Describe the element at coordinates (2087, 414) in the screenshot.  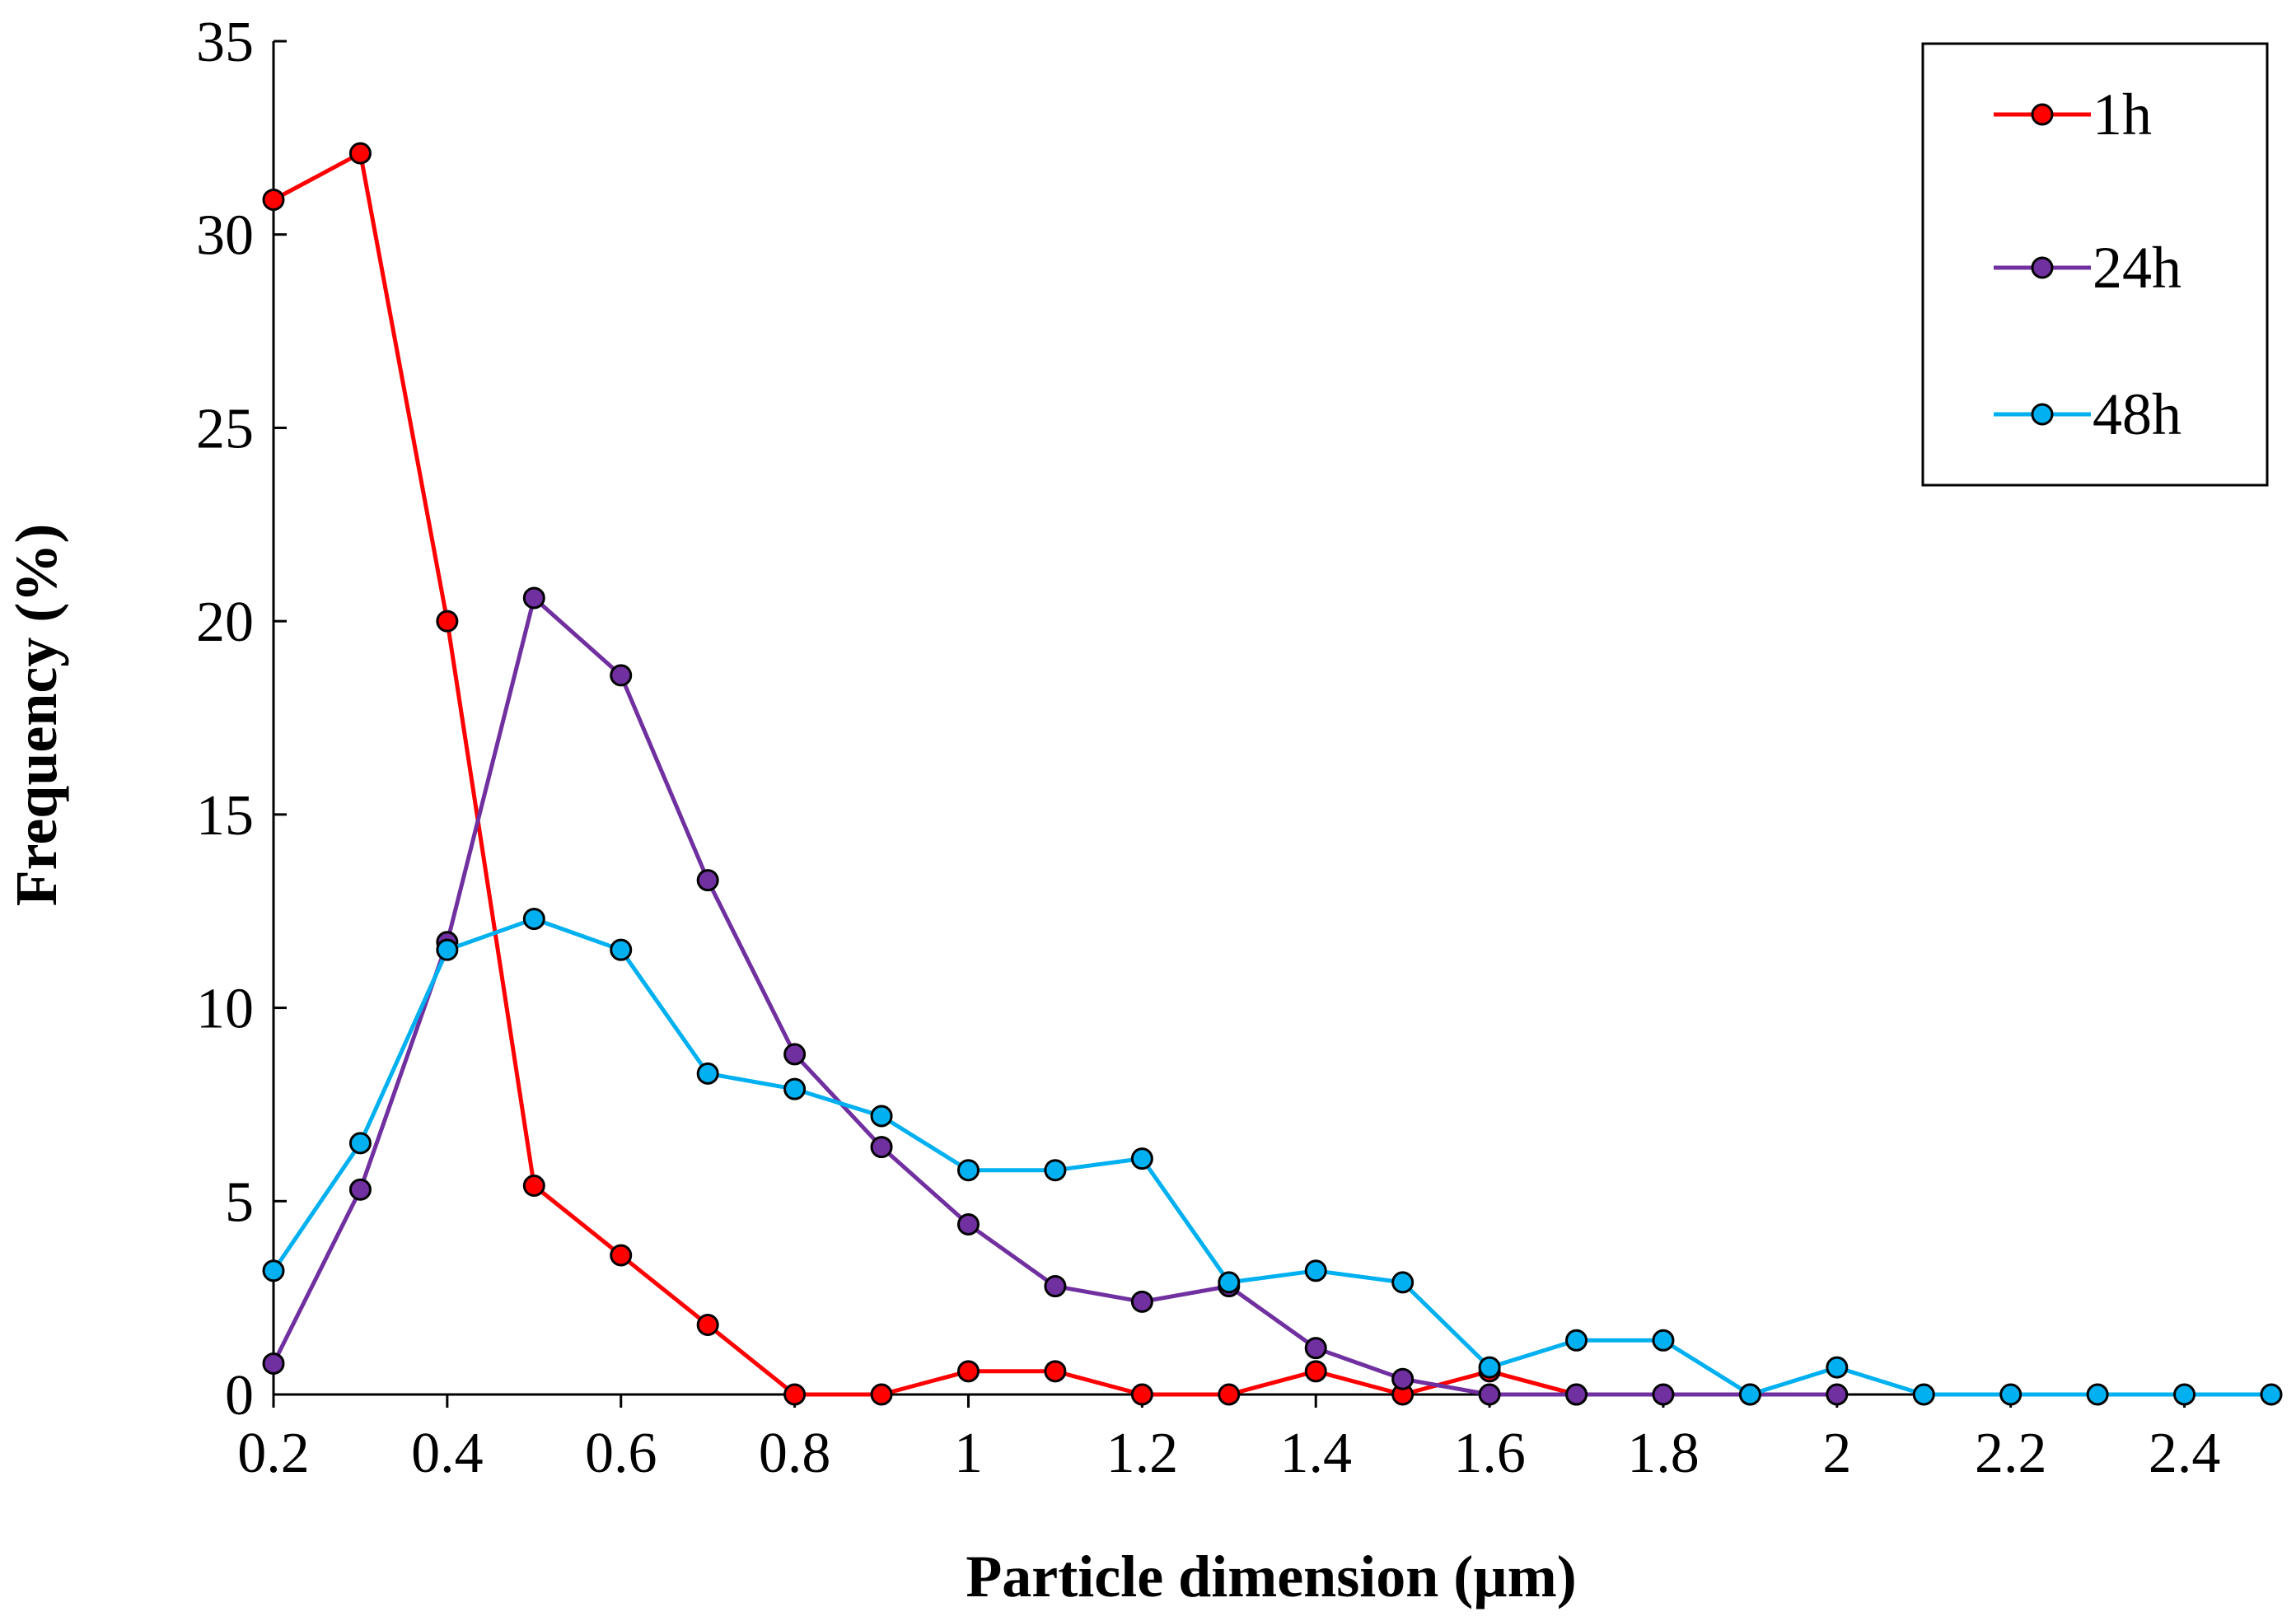
I see `legend-item-48h: 48h` at that location.